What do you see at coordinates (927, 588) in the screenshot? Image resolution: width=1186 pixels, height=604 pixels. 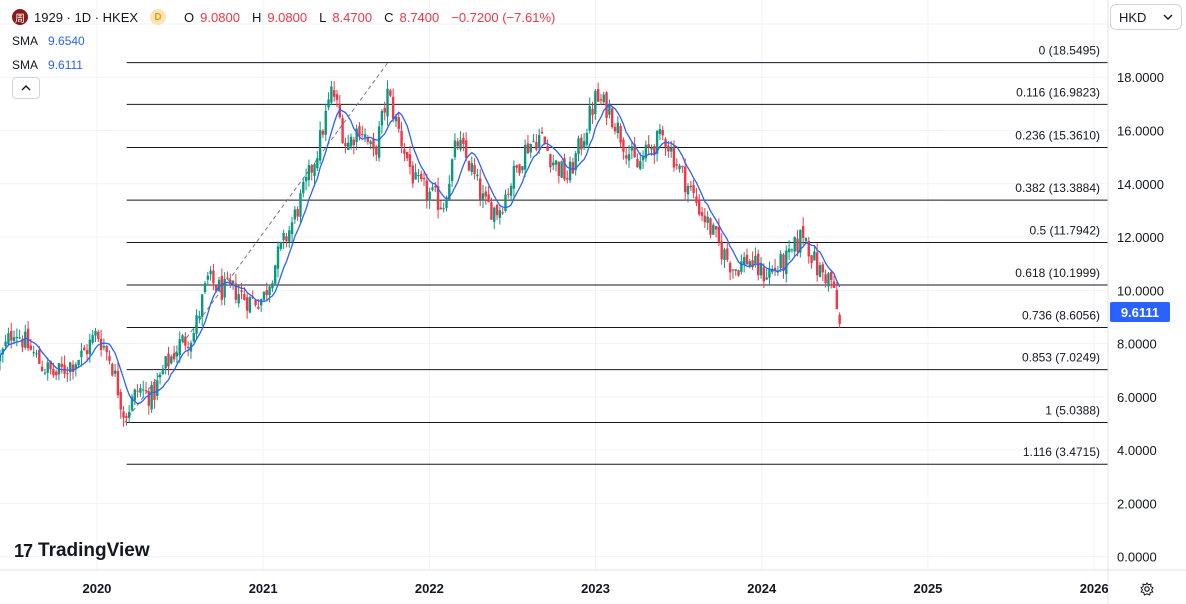 I see `time-tick-label: 2025` at bounding box center [927, 588].